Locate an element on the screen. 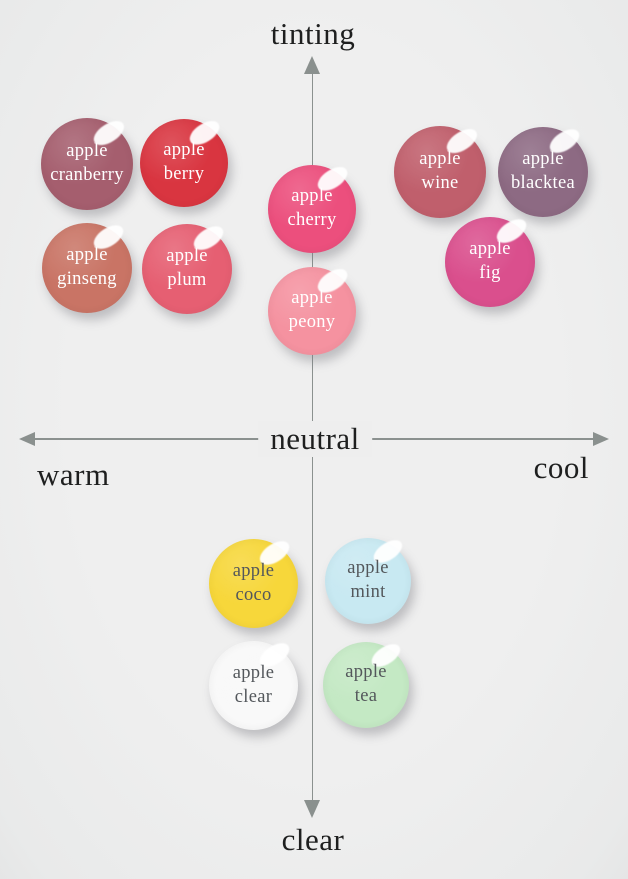  swatch-label-line2: peony is located at coordinates (312, 322).